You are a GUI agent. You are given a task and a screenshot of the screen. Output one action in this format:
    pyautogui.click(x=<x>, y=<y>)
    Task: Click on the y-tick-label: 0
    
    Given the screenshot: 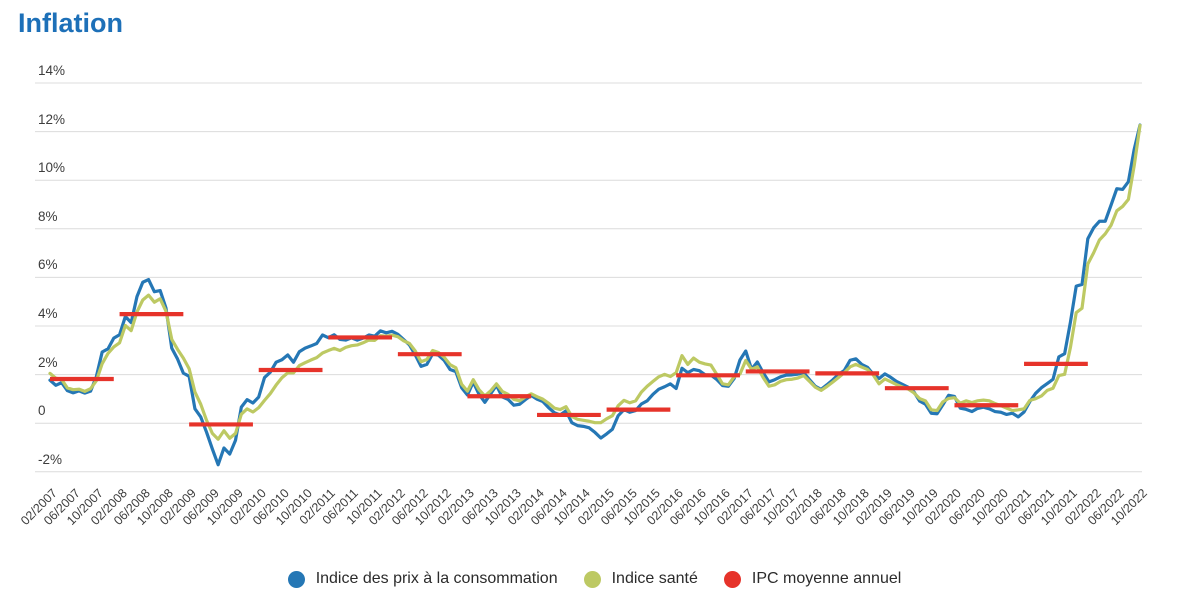 What is the action you would take?
    pyautogui.click(x=42, y=411)
    